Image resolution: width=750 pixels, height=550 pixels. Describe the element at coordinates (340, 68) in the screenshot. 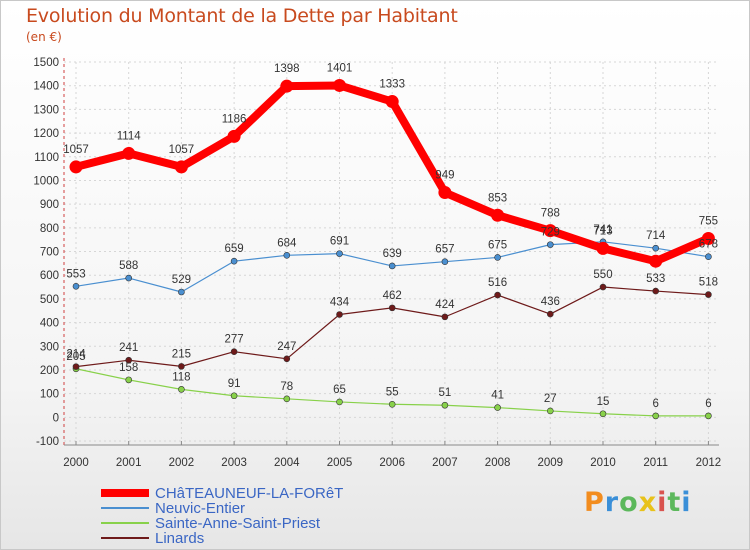

I see `data-label-0: 1401` at that location.